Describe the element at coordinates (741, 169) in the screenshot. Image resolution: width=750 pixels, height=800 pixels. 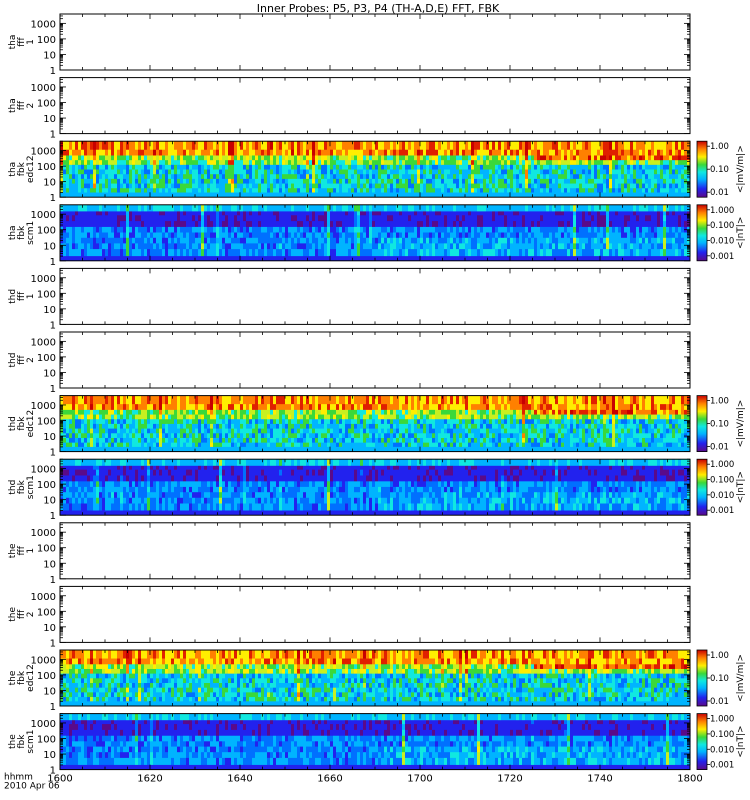
I see `colorbar-unit-label: <|mV/m|>` at that location.